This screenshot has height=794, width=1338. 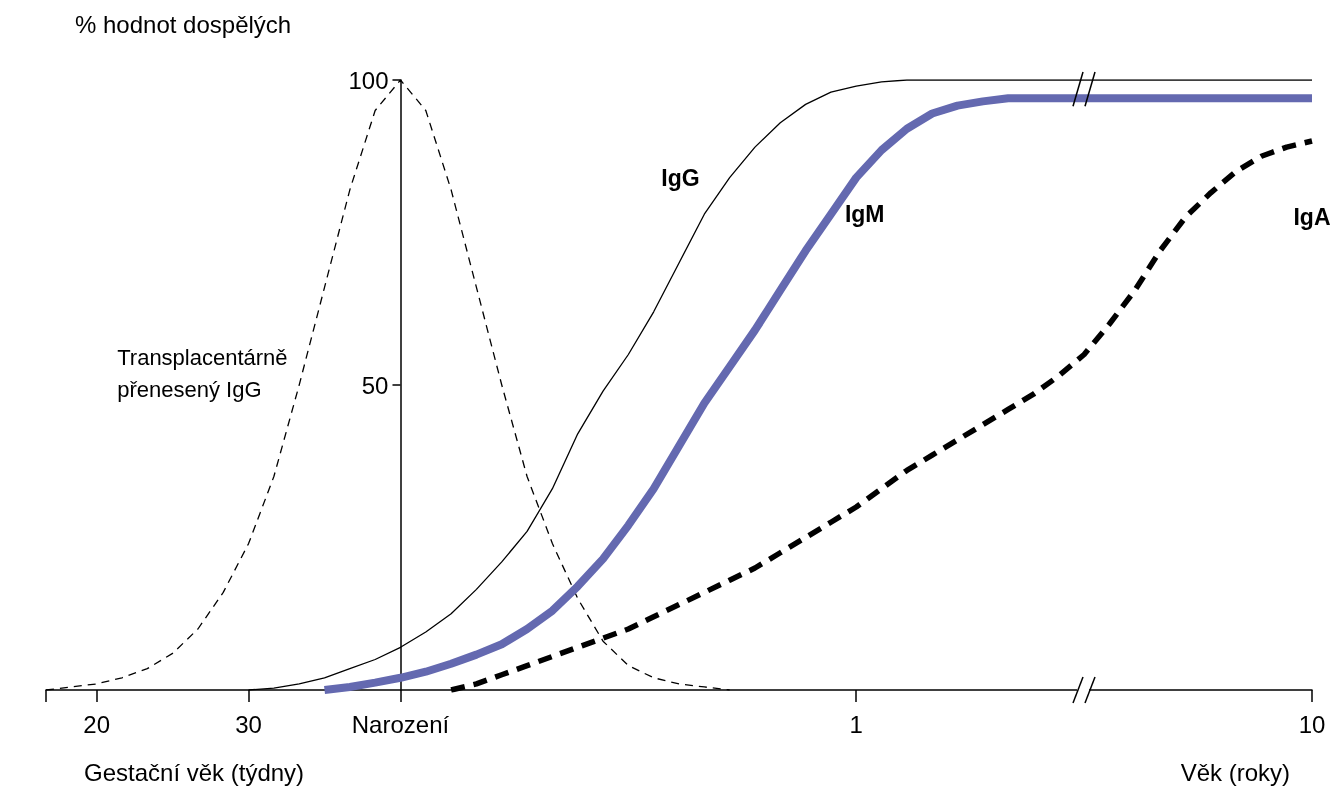 What do you see at coordinates (680, 177) in the screenshot?
I see `series-label: IgG` at bounding box center [680, 177].